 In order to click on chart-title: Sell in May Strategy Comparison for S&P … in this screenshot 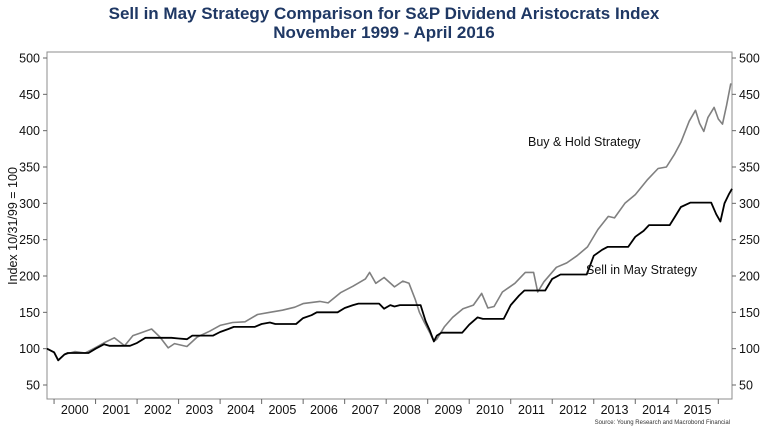, I will do `click(384, 13)`.